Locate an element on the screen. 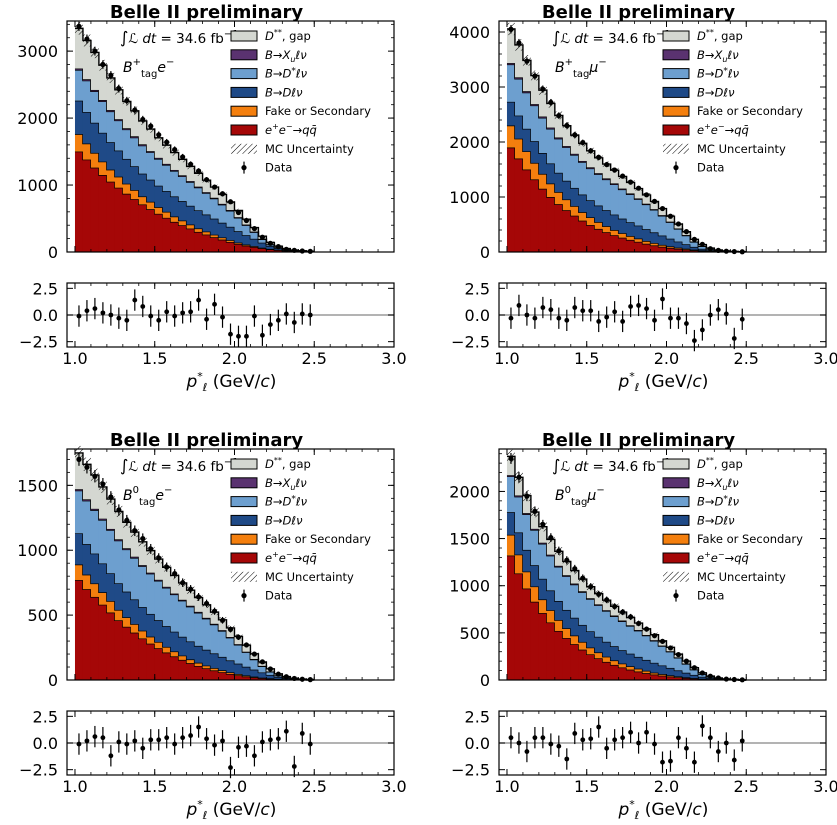 The height and width of the screenshot is (825, 837). y-tick-label: 500 is located at coordinates (42, 615).